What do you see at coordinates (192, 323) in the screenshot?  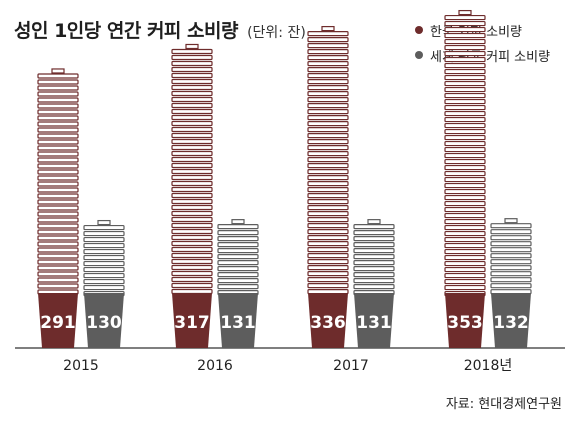 I see `value-label-korea-1: 317` at bounding box center [192, 323].